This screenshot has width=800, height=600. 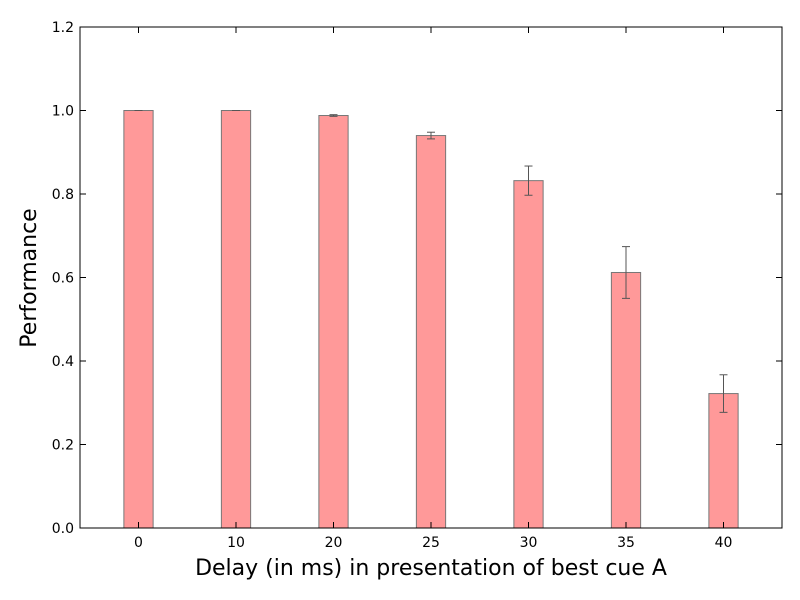 I want to click on x-tick-label: 40, so click(x=724, y=543).